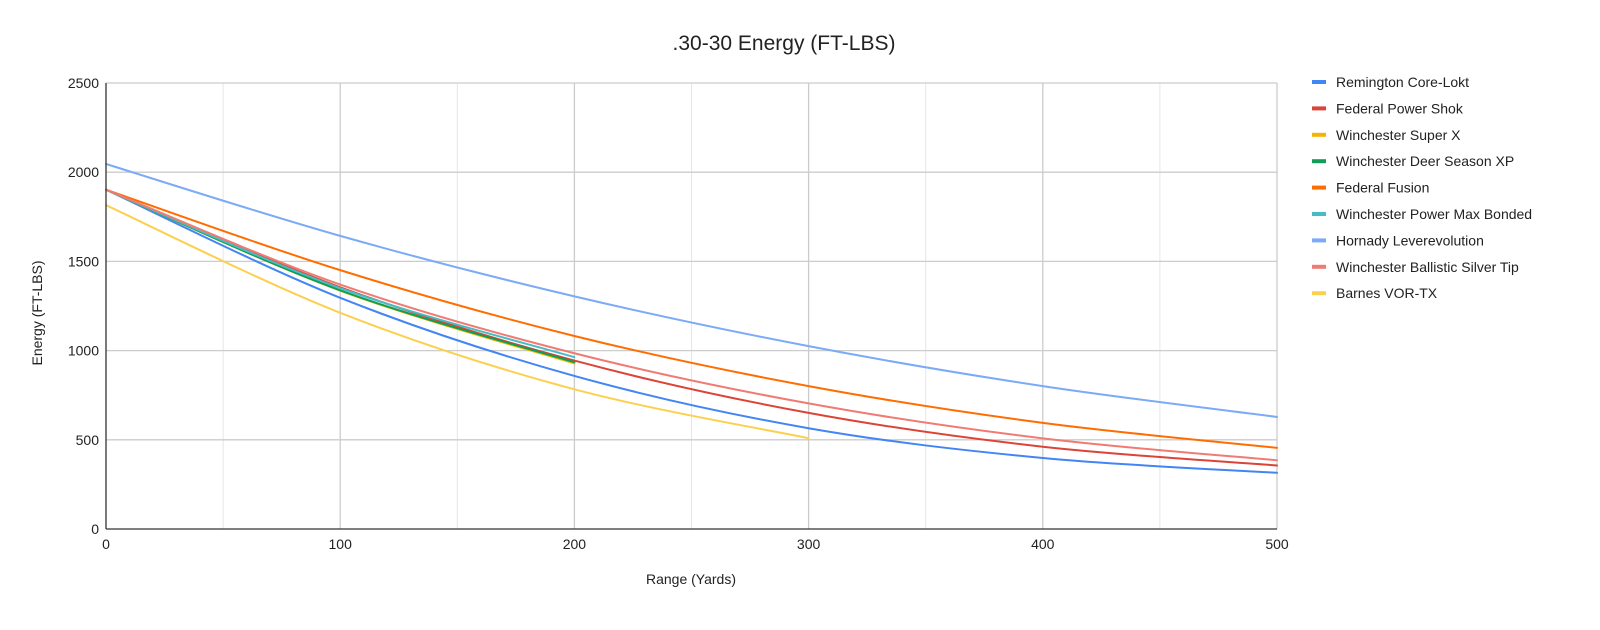 Image resolution: width=1600 pixels, height=630 pixels. I want to click on y-tick-label: 1500, so click(83, 261).